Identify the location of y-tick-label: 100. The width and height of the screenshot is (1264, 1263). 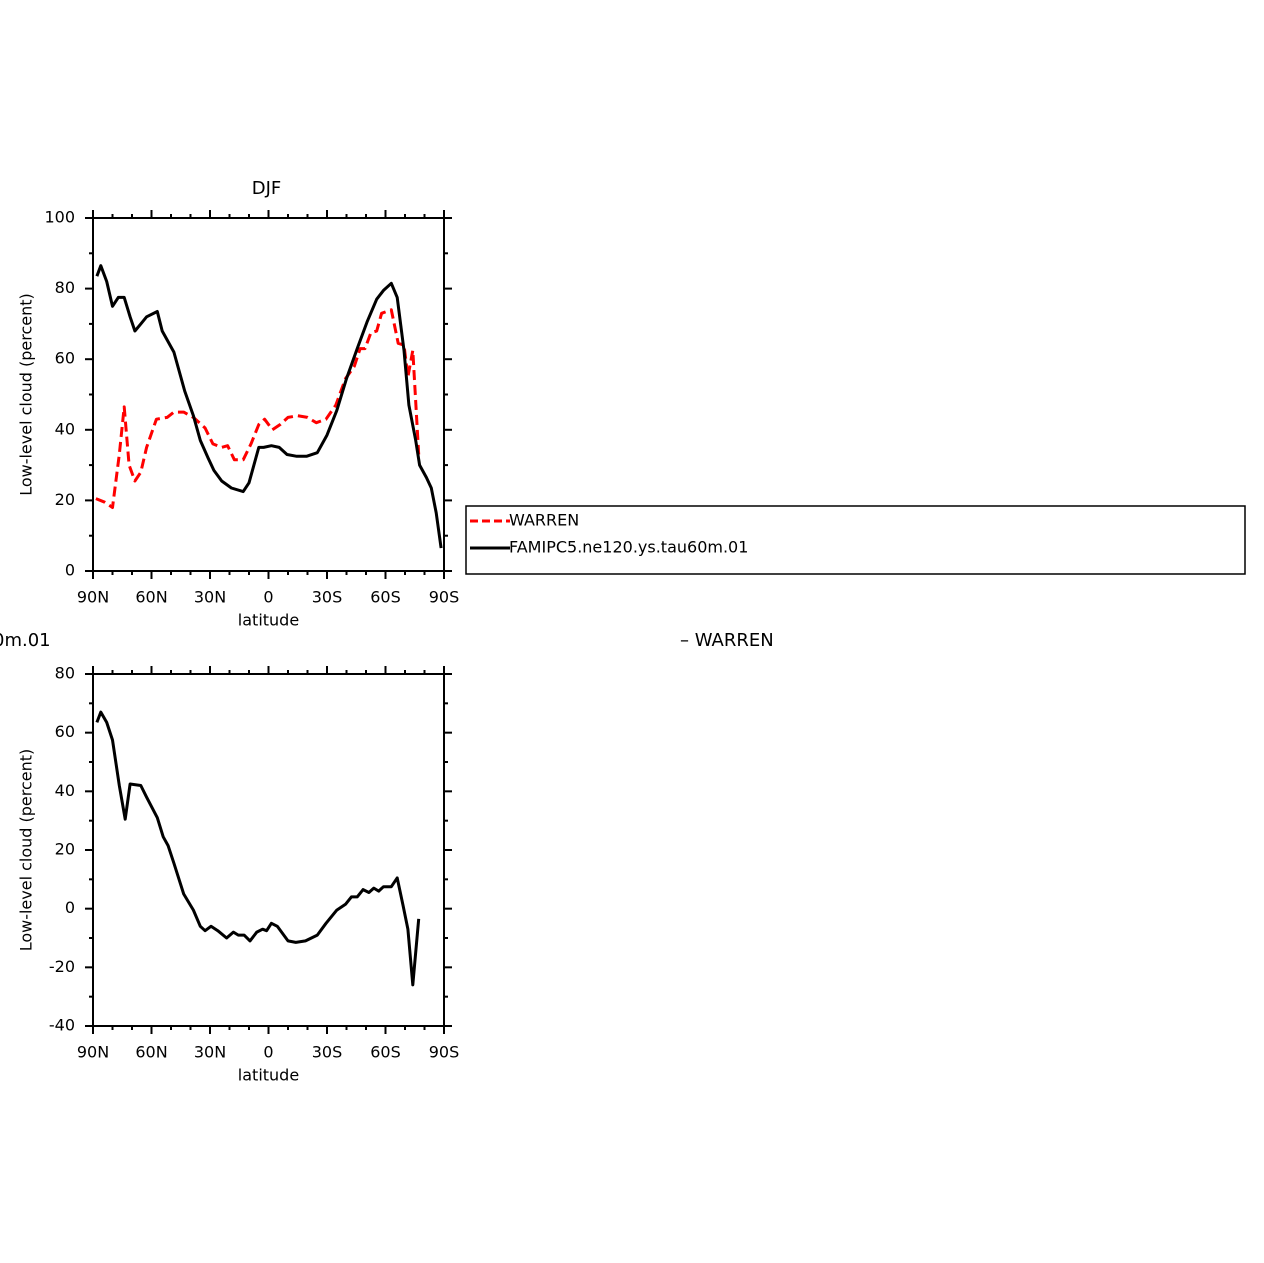
(59, 217).